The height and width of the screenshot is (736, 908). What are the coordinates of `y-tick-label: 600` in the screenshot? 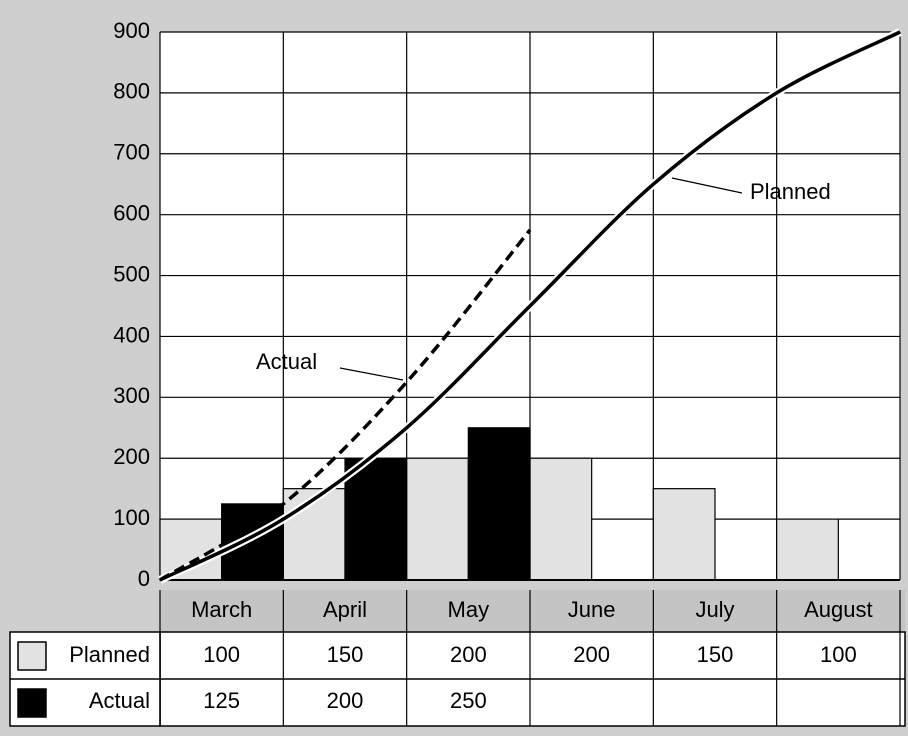 It's located at (131, 212).